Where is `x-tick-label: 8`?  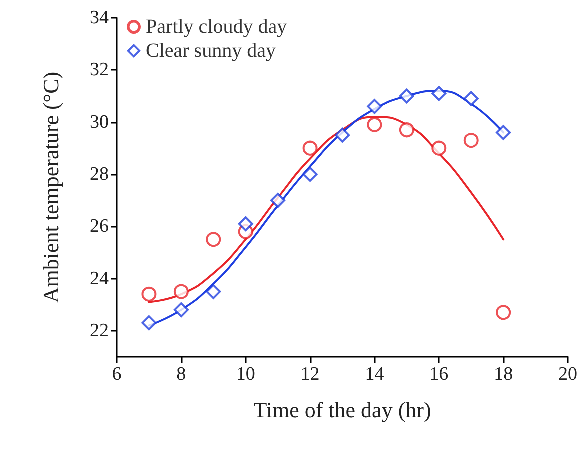
x-tick-label: 8 is located at coordinates (181, 374).